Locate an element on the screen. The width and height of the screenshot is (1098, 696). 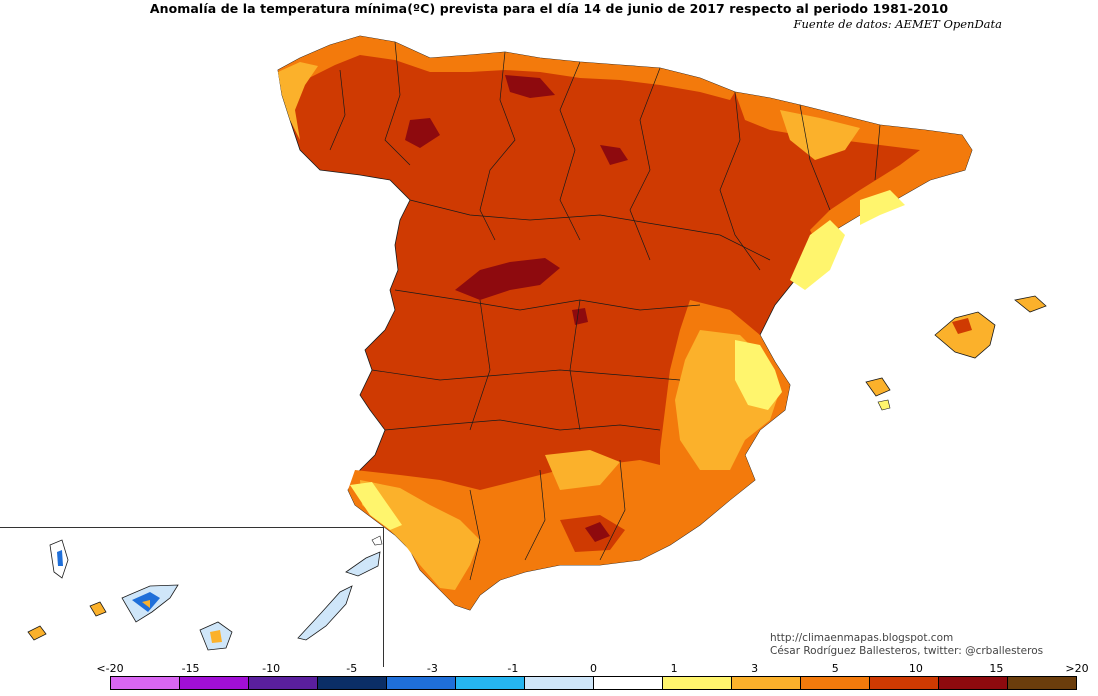
legend-tick-label: 15 is located at coordinates (996, 668).